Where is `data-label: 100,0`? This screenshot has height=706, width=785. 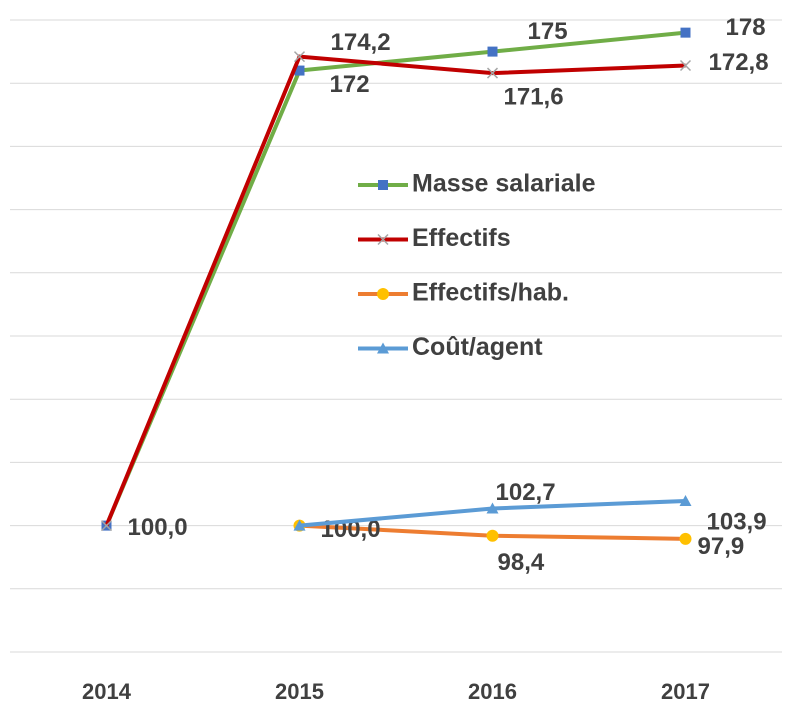
data-label: 100,0 is located at coordinates (158, 527).